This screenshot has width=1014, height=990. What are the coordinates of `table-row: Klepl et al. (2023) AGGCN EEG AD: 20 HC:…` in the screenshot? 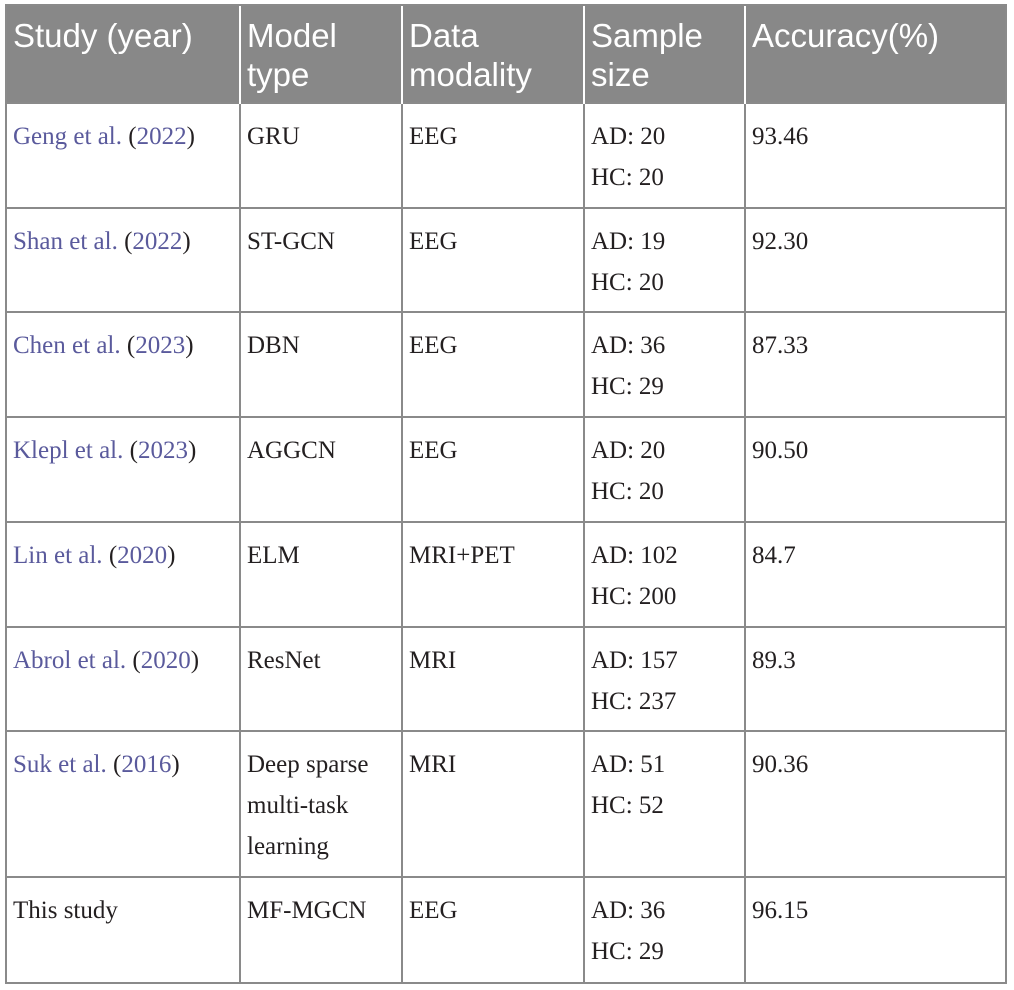 It's located at (506, 469).